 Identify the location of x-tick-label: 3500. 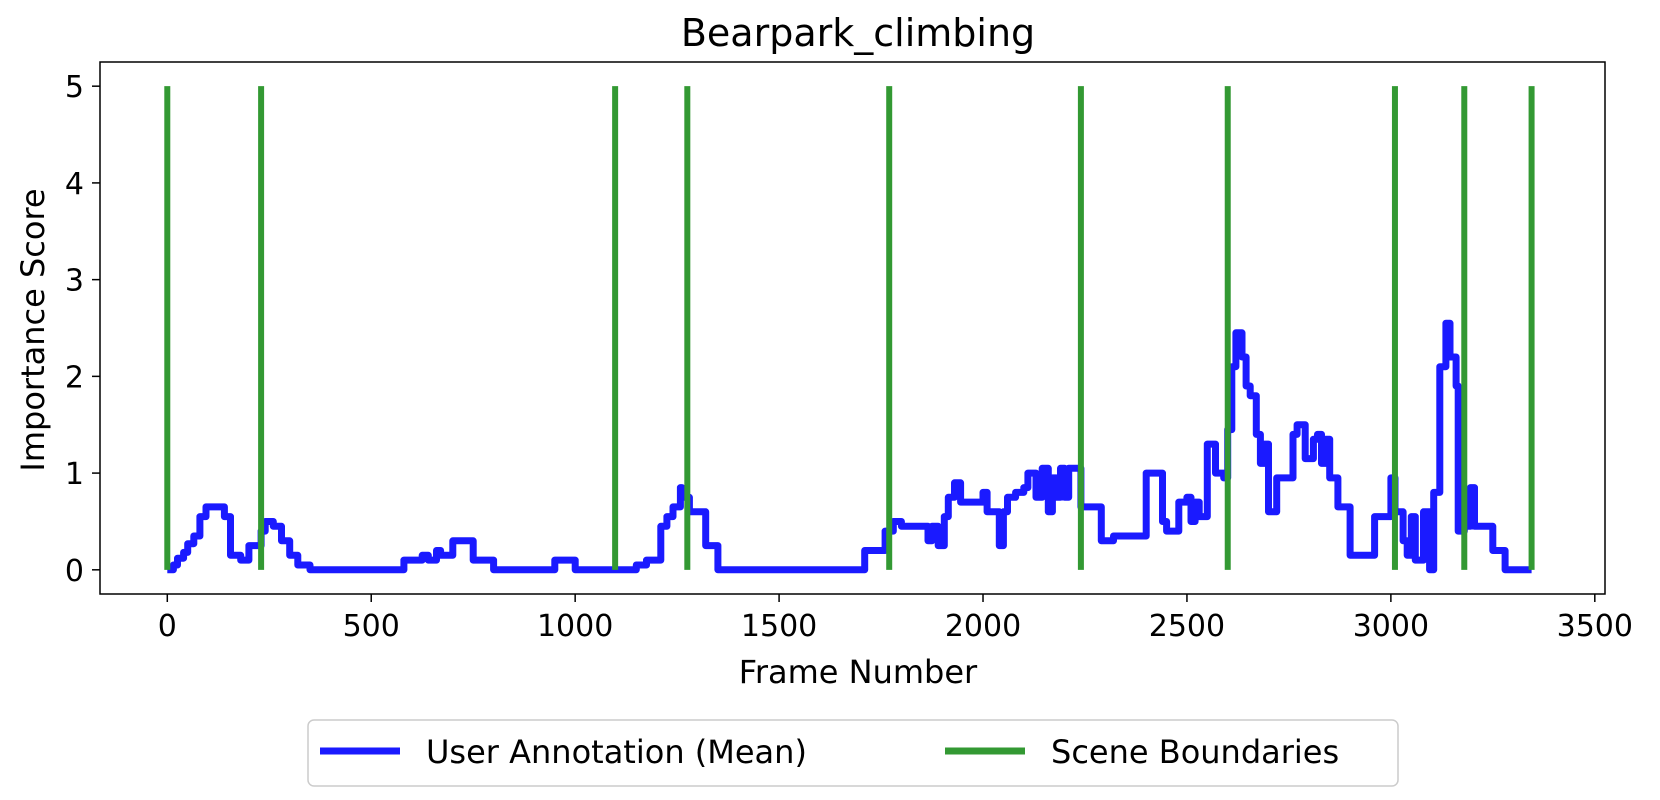
(1595, 626).